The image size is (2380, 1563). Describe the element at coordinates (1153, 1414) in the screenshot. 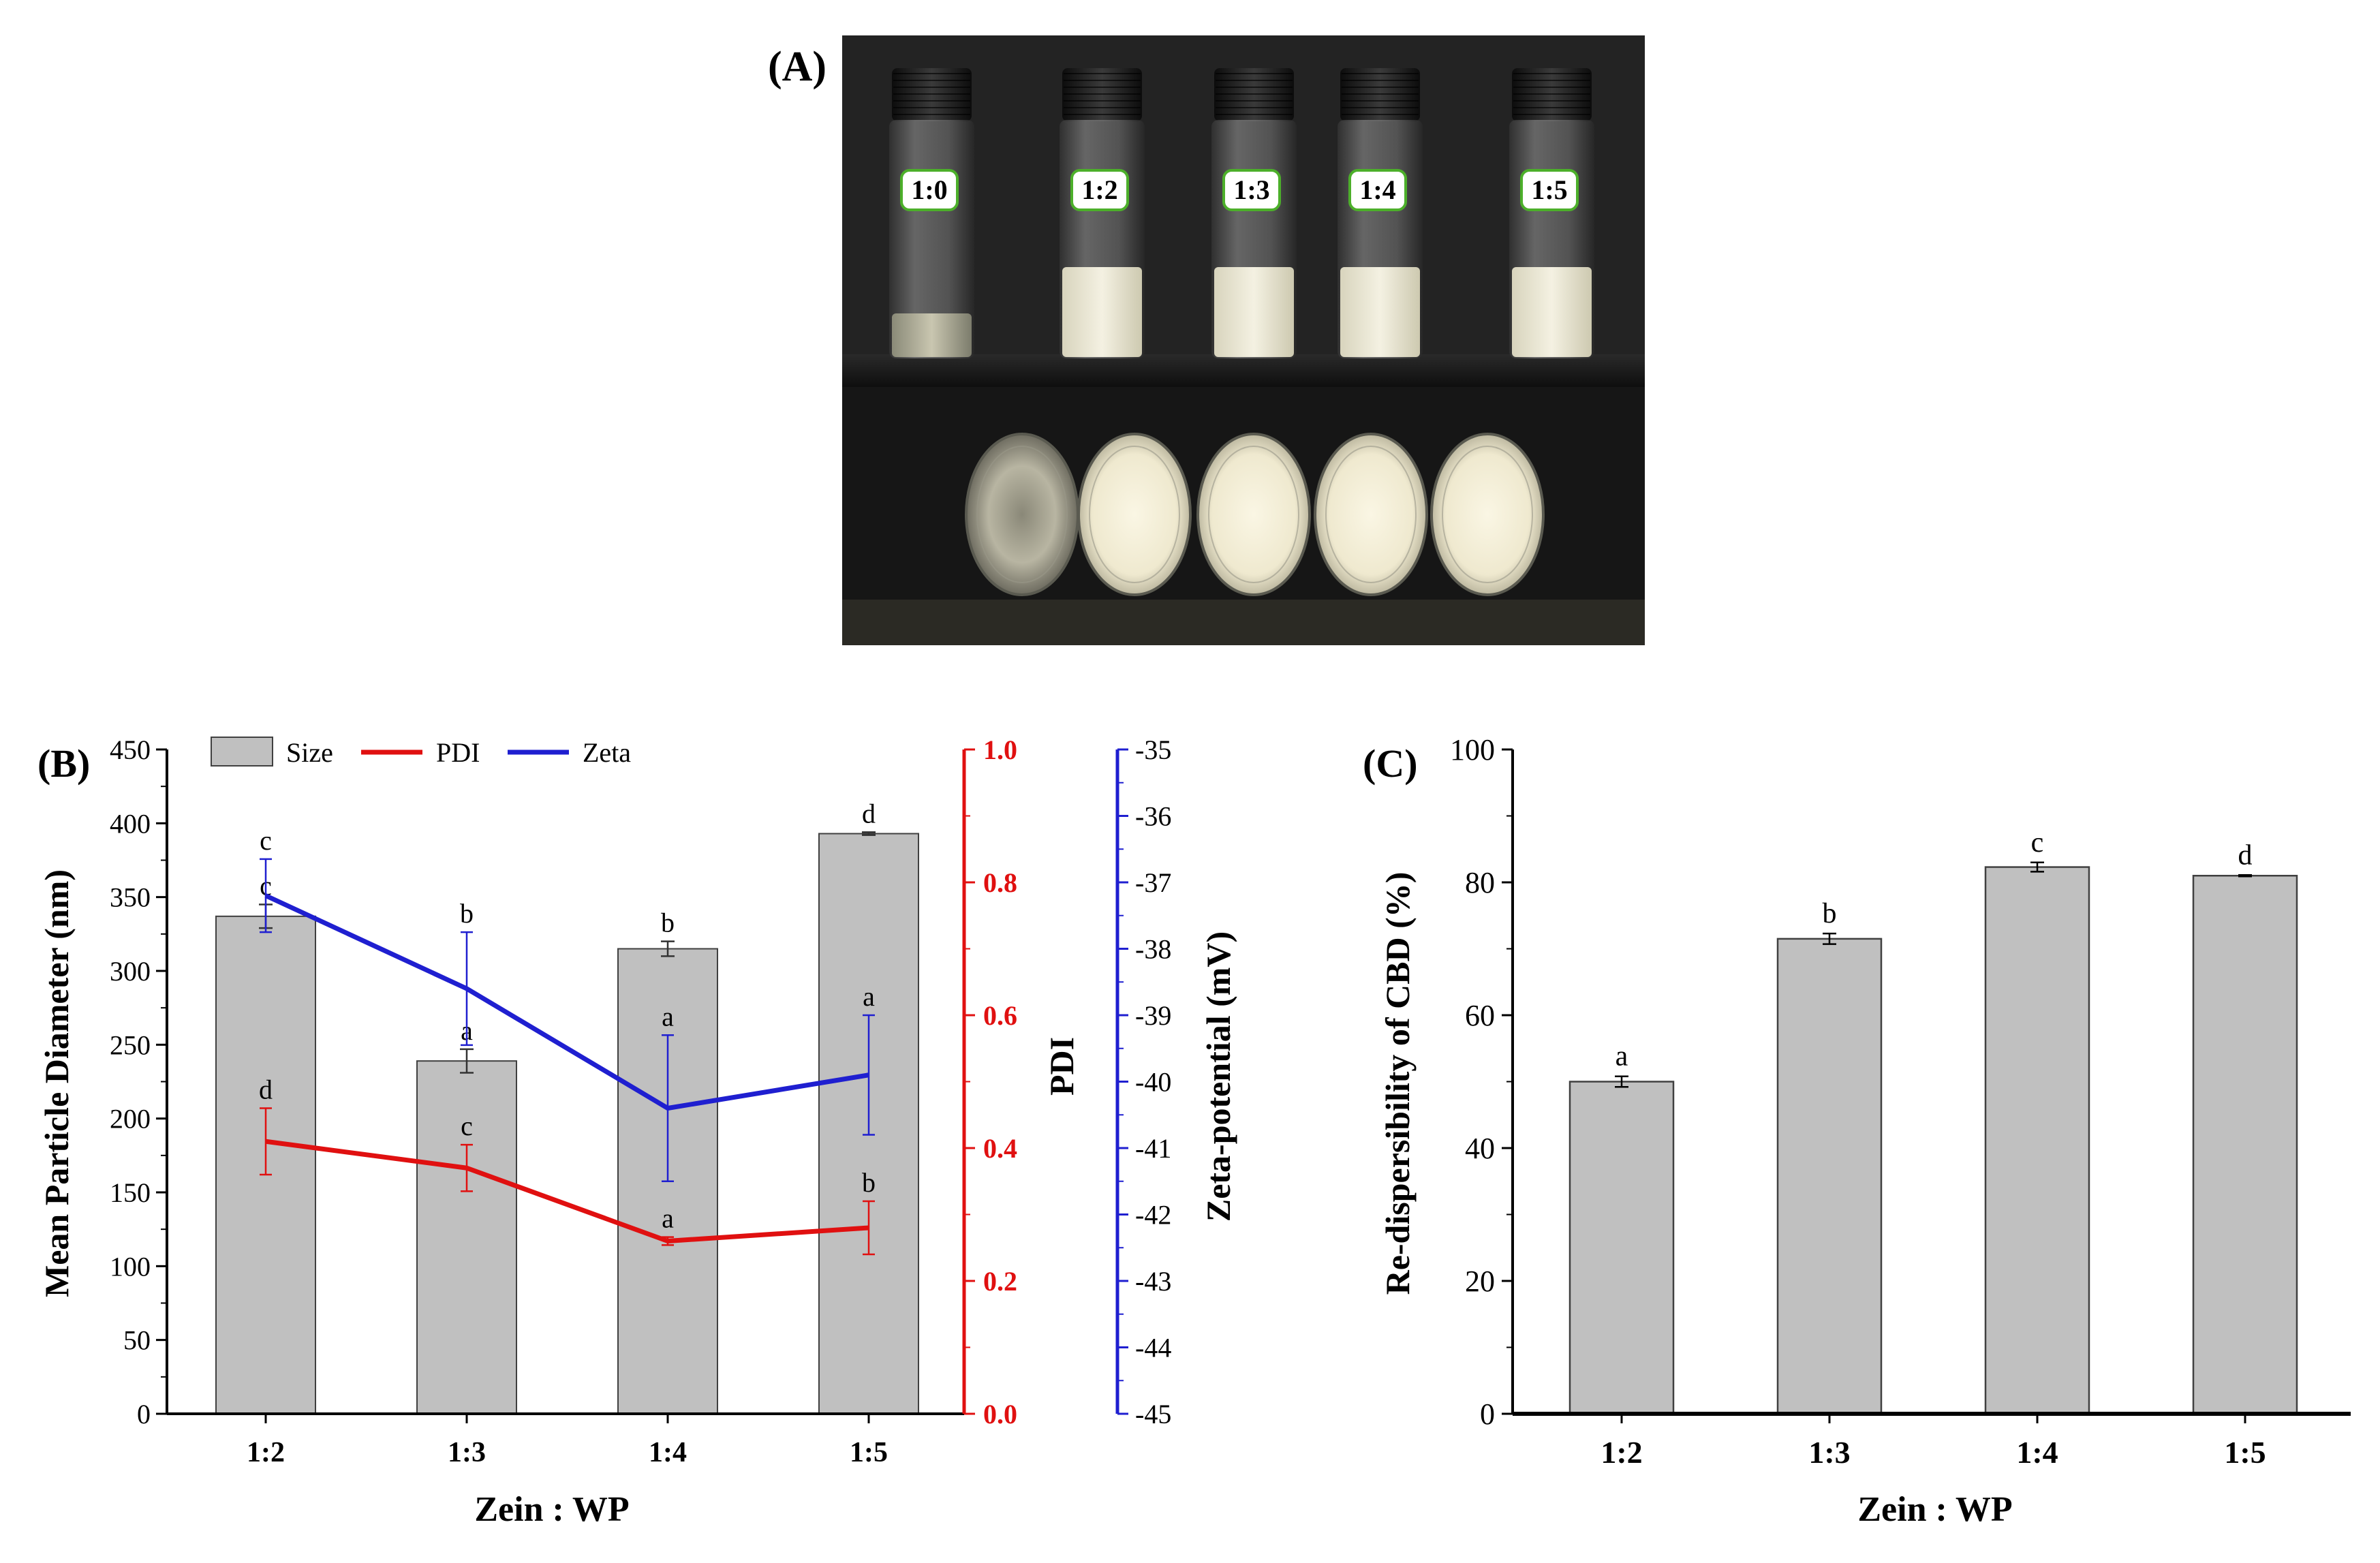

I see `b-zeta-tick-label: -45` at that location.